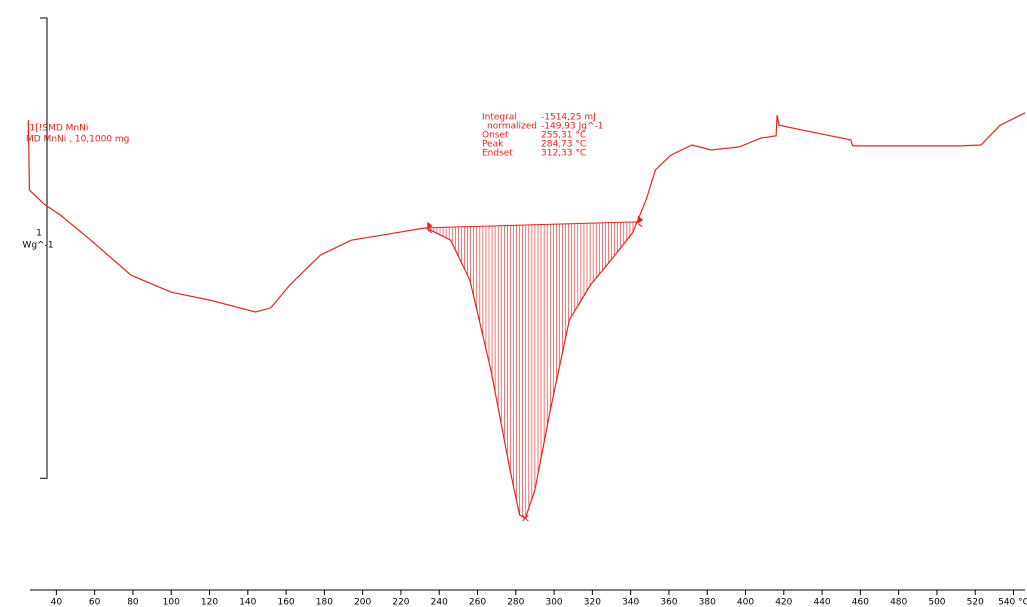 This screenshot has width=1027, height=607. What do you see at coordinates (362, 602) in the screenshot?
I see `x-tick-label: 200` at bounding box center [362, 602].